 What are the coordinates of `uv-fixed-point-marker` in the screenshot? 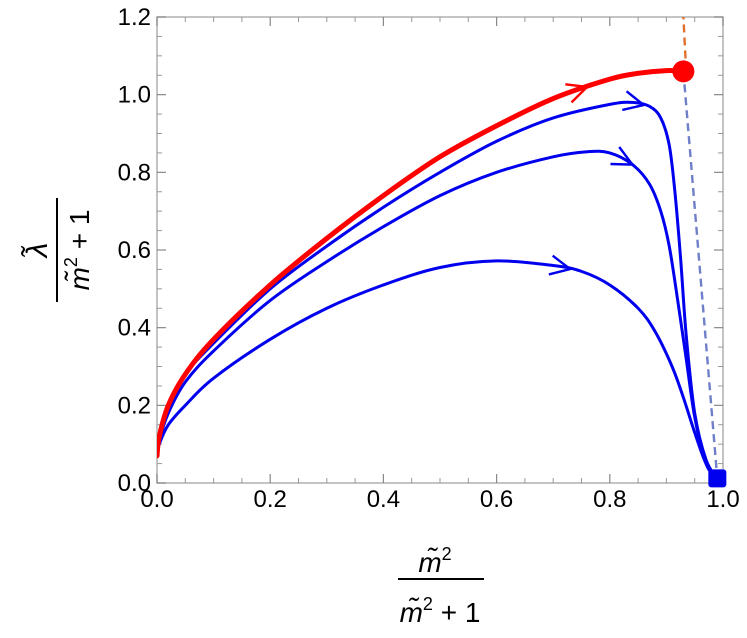 It's located at (683, 71).